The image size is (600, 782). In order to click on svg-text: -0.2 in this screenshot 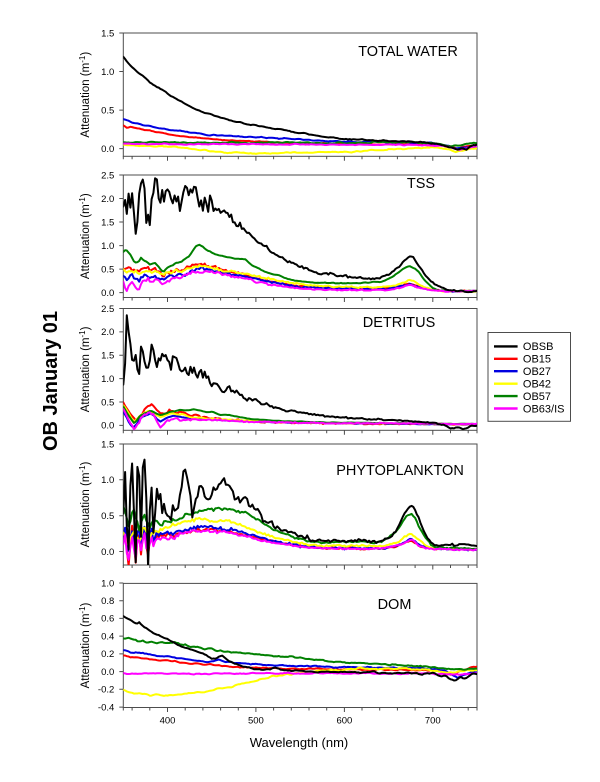, I will do `click(106, 690)`.